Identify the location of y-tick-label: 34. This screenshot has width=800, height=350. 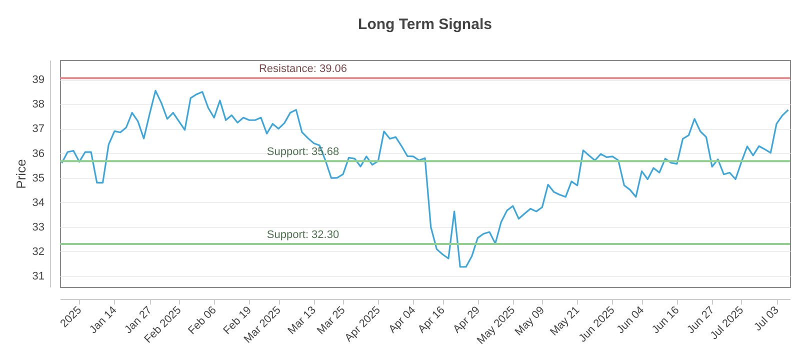
(38, 202).